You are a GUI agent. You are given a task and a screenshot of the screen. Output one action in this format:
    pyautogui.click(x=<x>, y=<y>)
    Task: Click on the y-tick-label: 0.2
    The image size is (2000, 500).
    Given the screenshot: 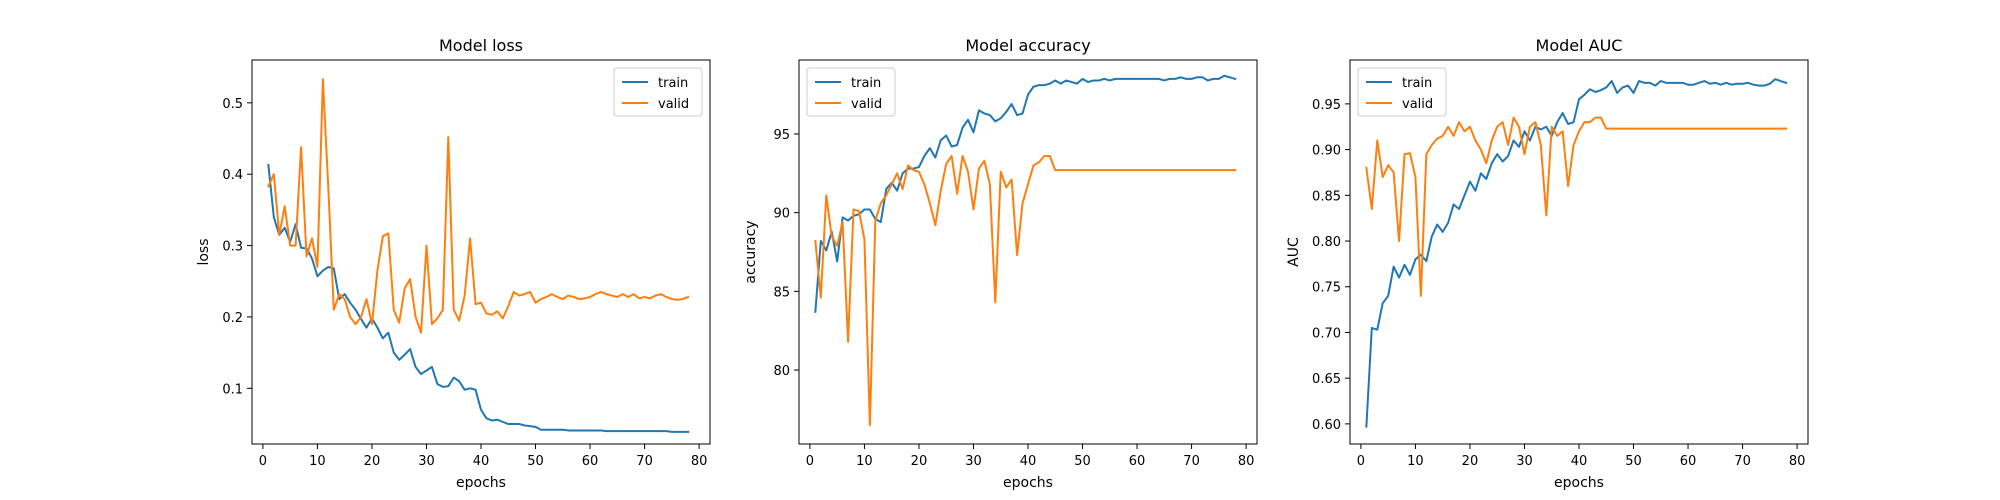 What is the action you would take?
    pyautogui.click(x=232, y=318)
    